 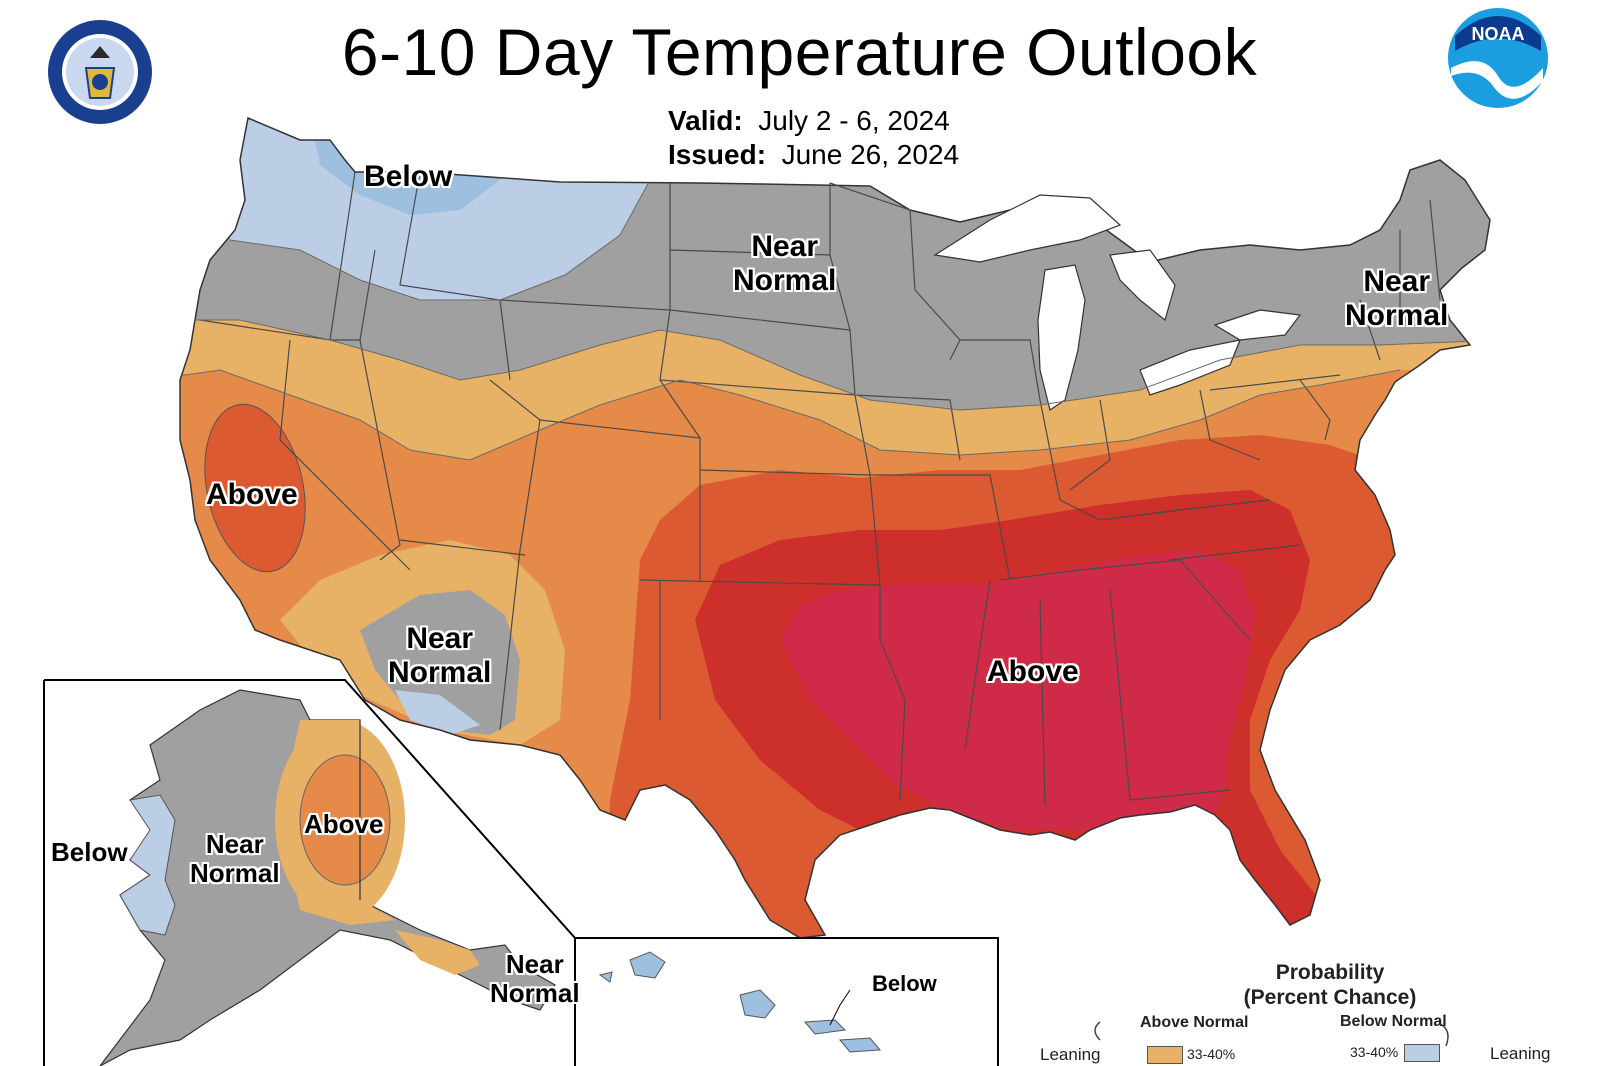 What do you see at coordinates (854, 120) in the screenshot?
I see `valid-dates: July 2 - 6, 2024` at bounding box center [854, 120].